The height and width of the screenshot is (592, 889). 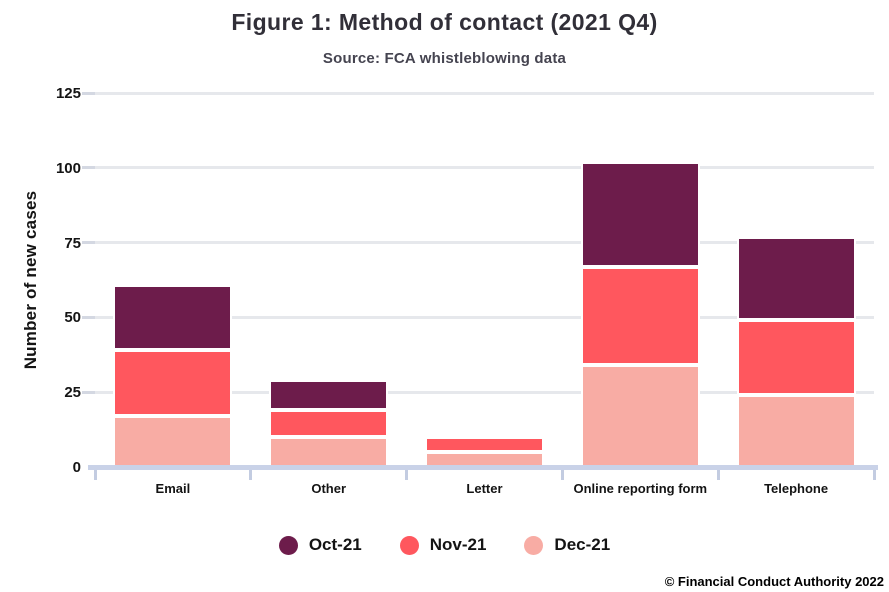 What do you see at coordinates (582, 544) in the screenshot?
I see `legend-label-dec: Dec-21` at bounding box center [582, 544].